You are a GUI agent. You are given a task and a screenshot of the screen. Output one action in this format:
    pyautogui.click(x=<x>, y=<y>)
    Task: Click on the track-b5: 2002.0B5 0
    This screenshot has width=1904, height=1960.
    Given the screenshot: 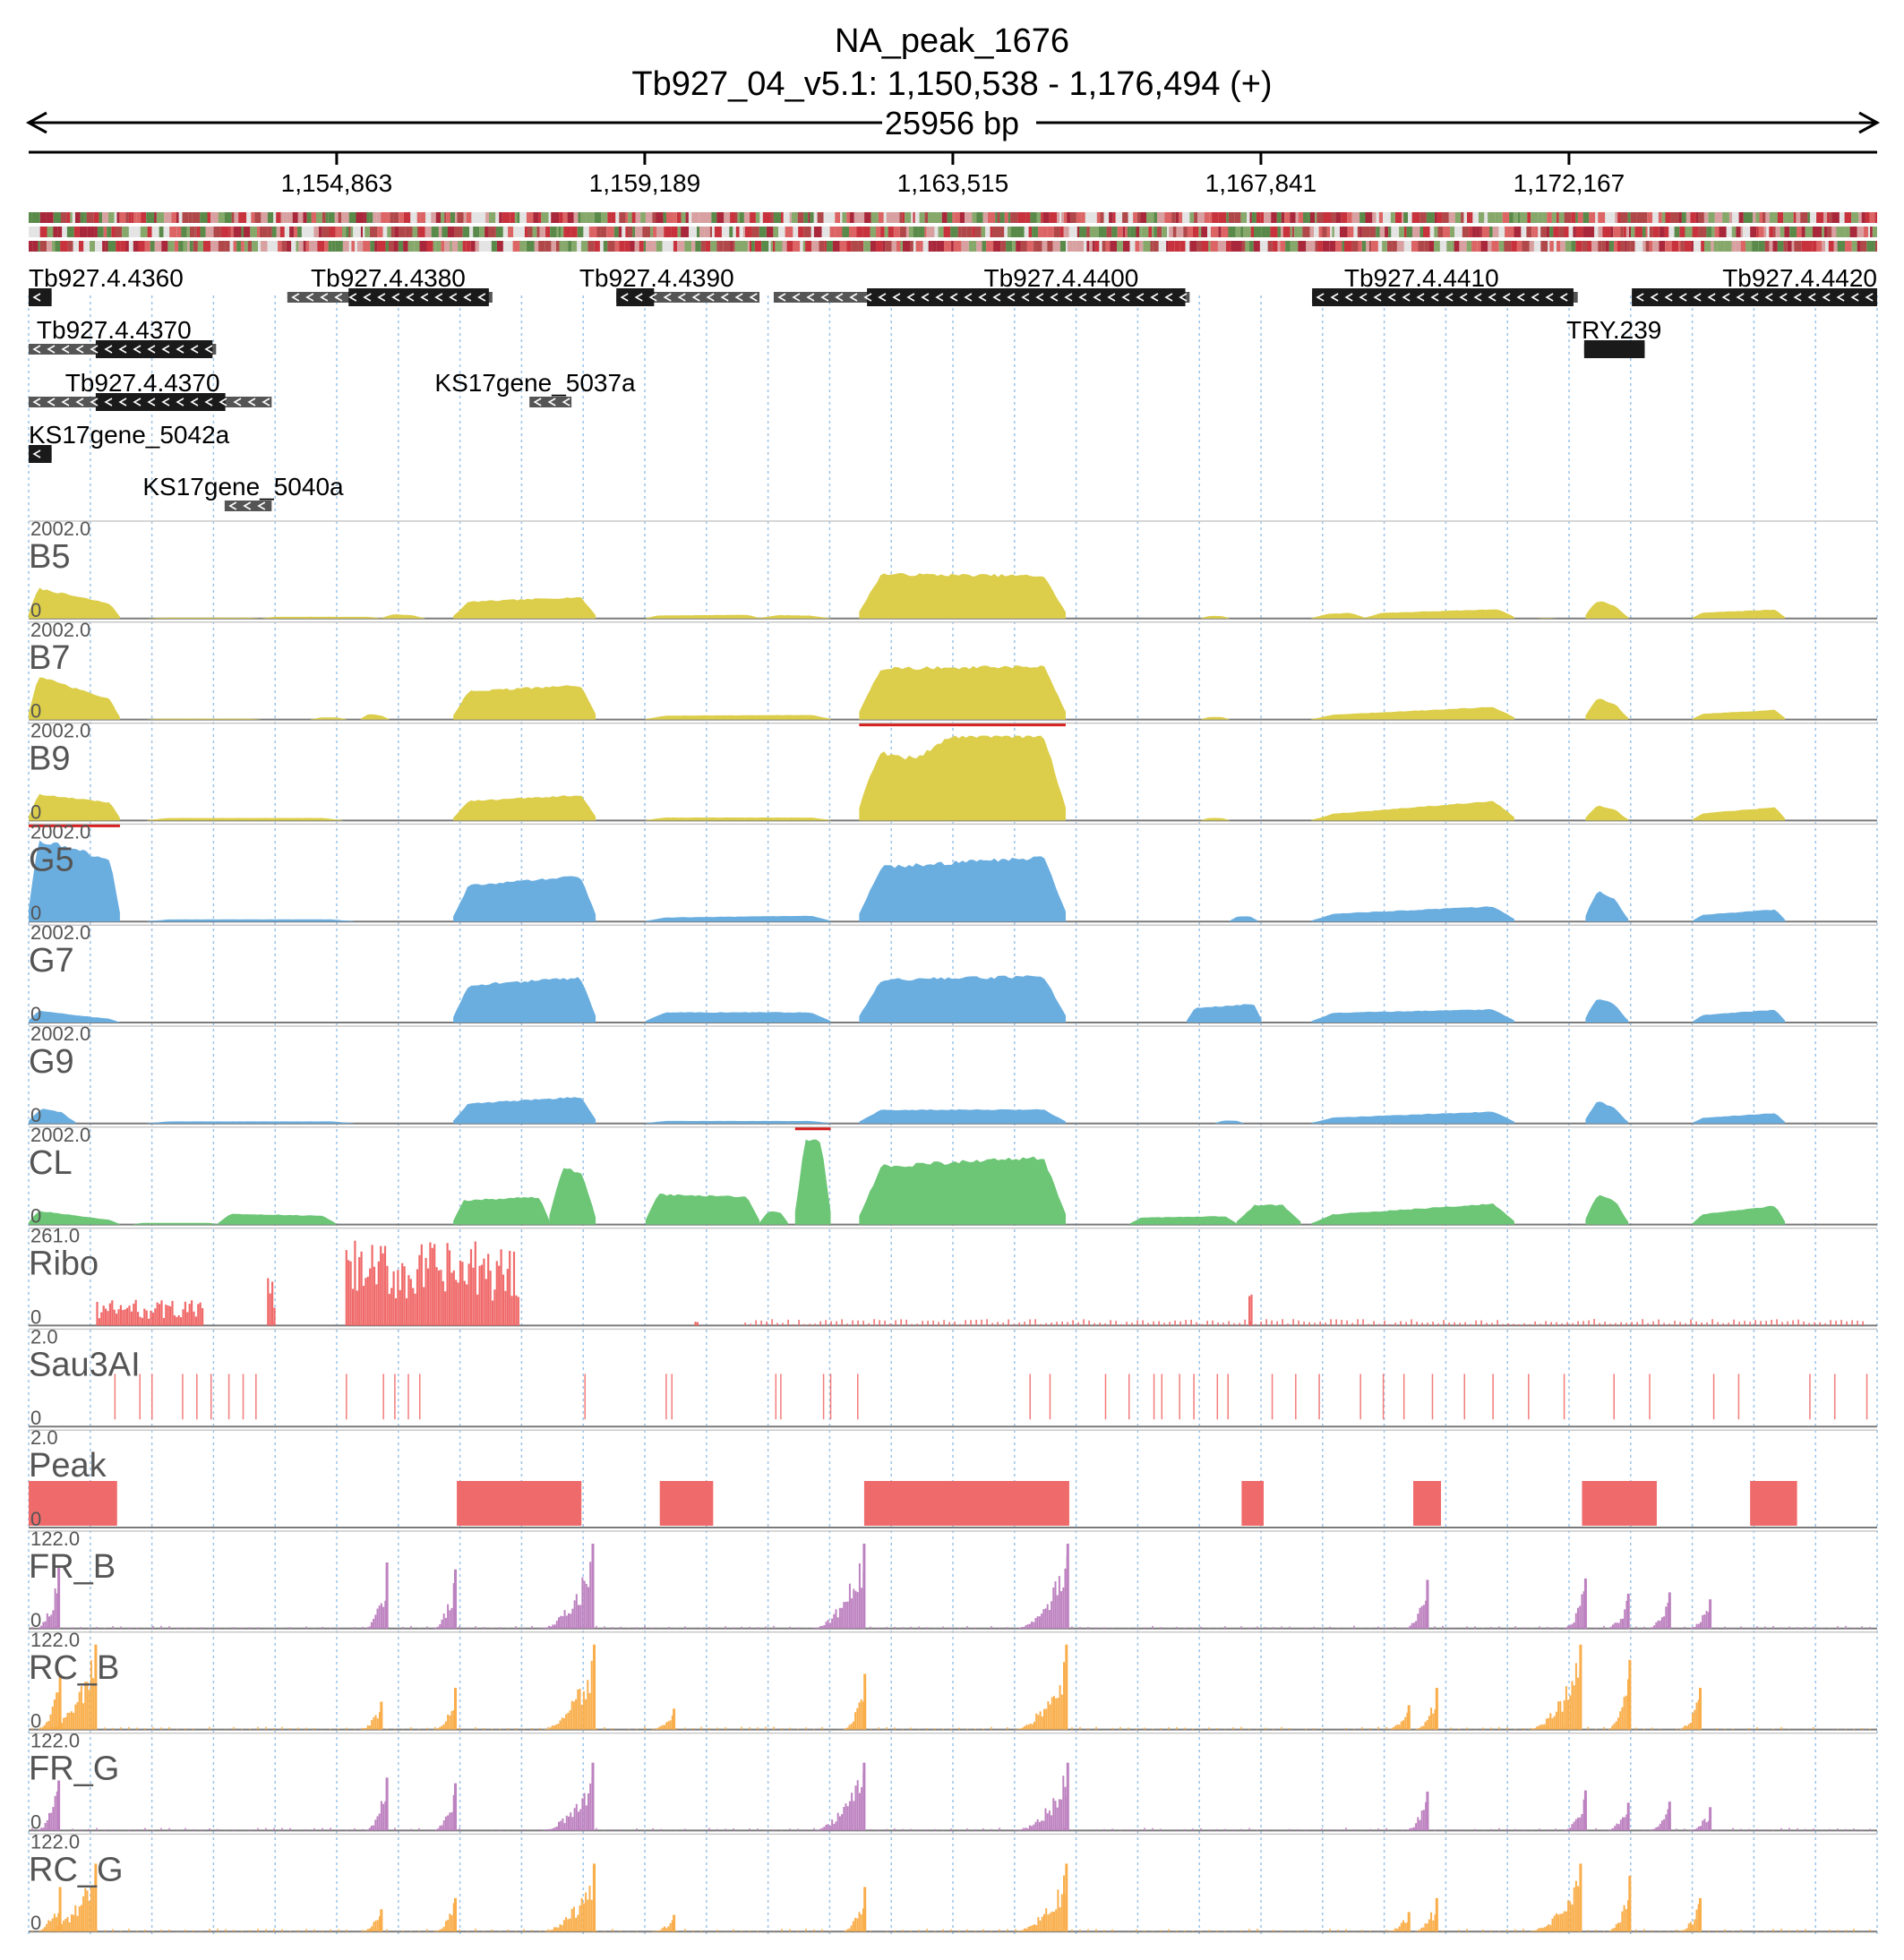 What is the action you would take?
    pyautogui.click(x=953, y=569)
    